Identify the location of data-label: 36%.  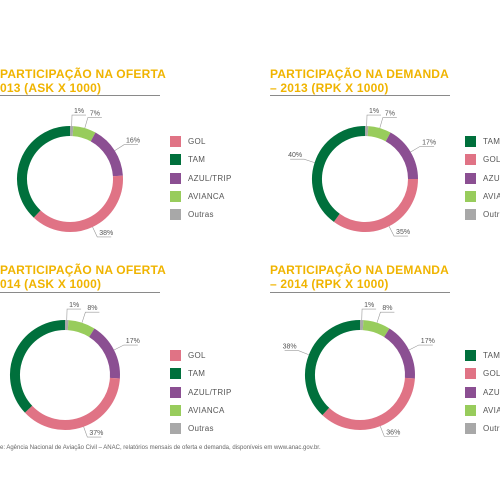
(393, 432).